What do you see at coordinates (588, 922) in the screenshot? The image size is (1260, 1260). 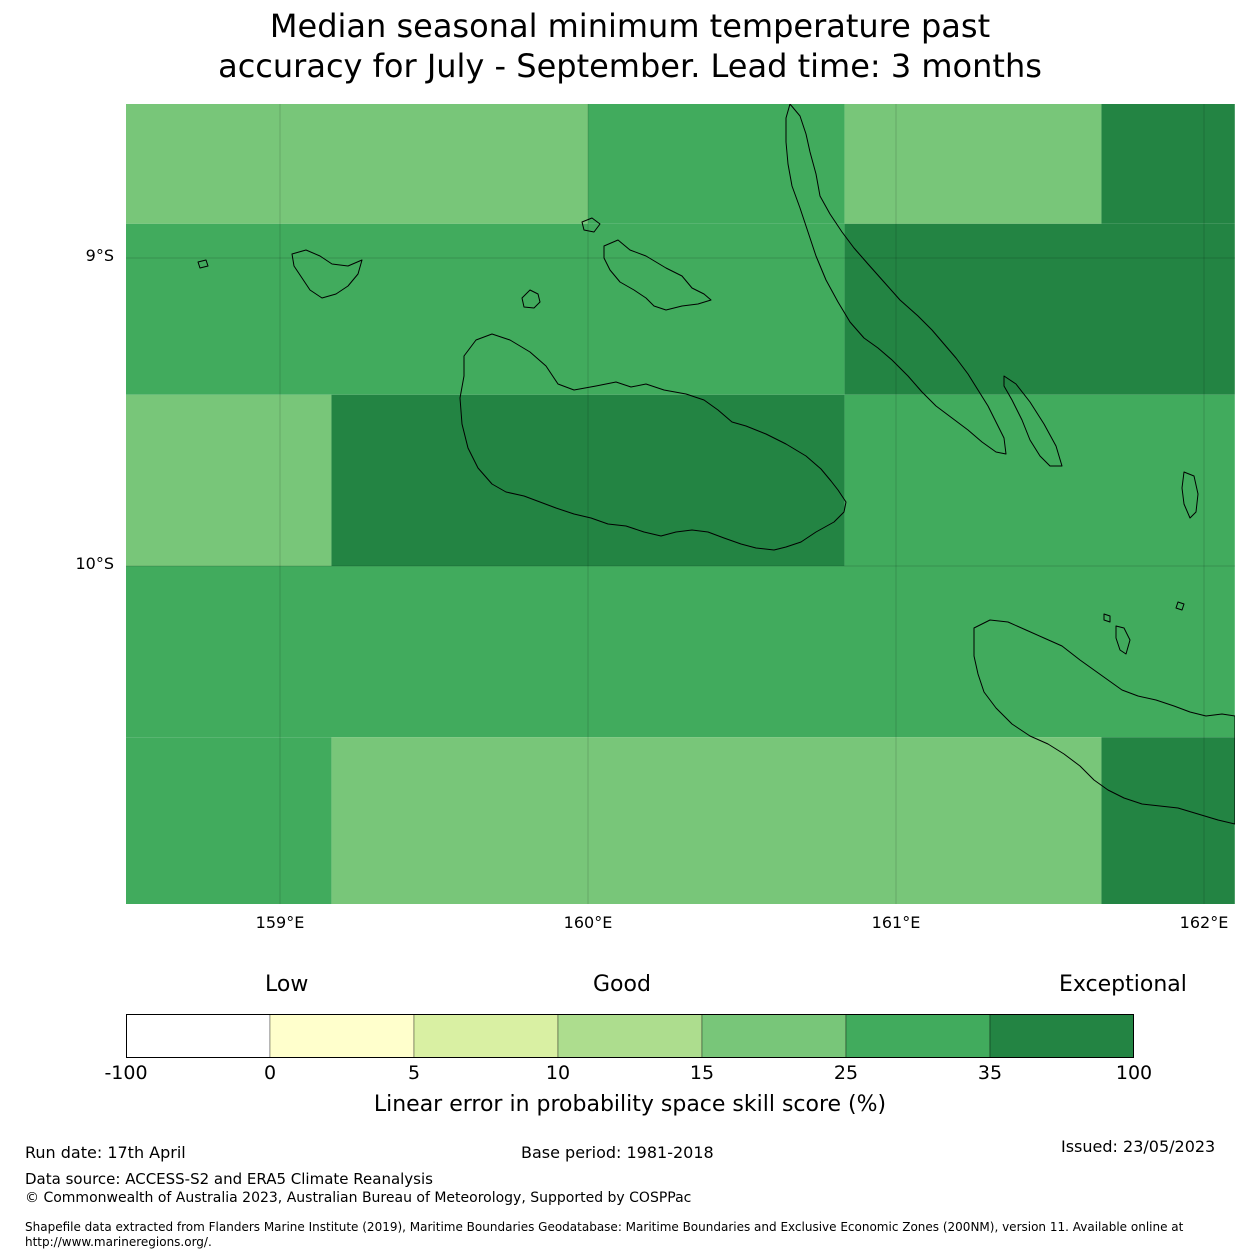 I see `lon-label-160e: 160°E` at bounding box center [588, 922].